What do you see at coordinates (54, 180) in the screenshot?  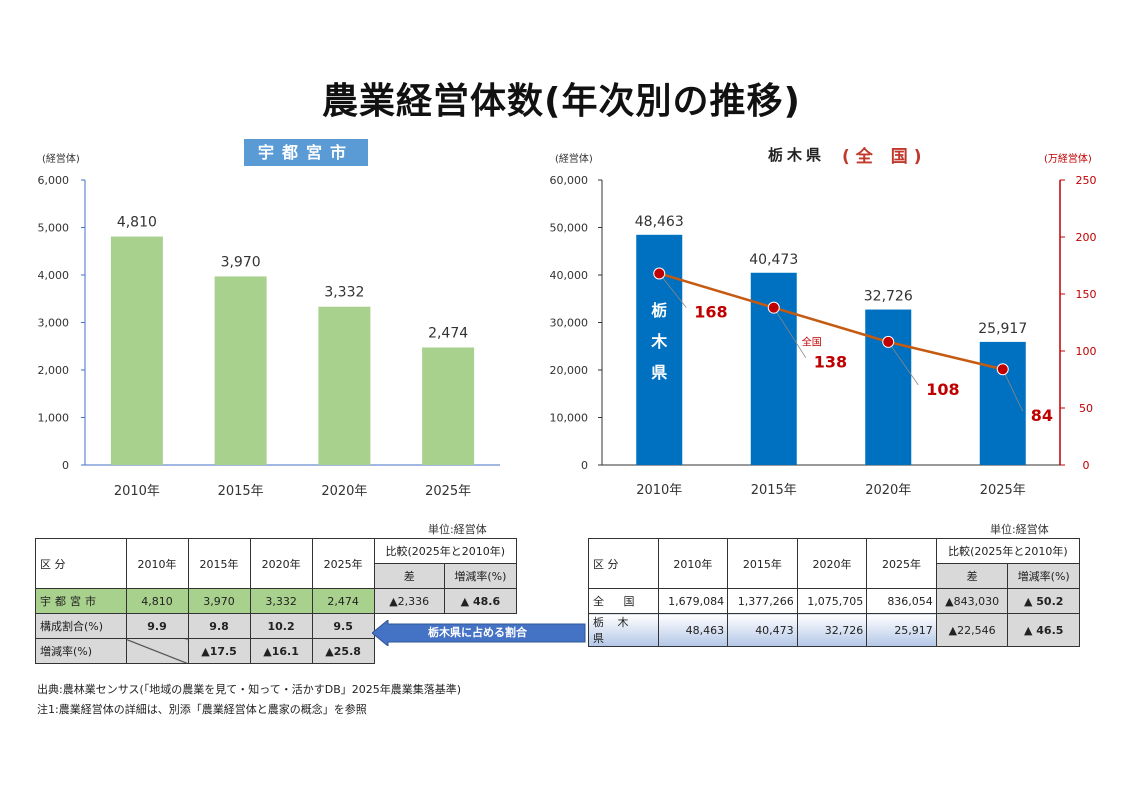 I see `y-tick-label: 6,000` at bounding box center [54, 180].